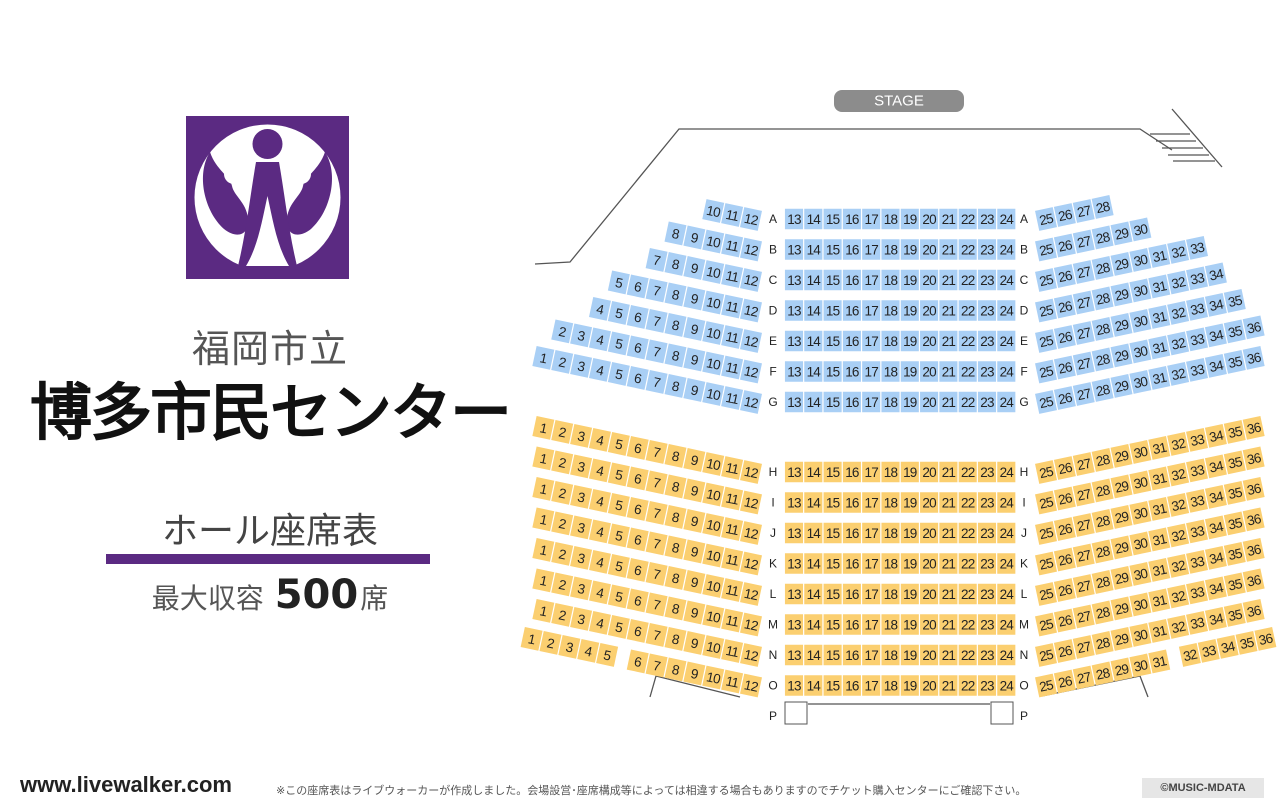  I want to click on seat: 24, so click(1006, 402).